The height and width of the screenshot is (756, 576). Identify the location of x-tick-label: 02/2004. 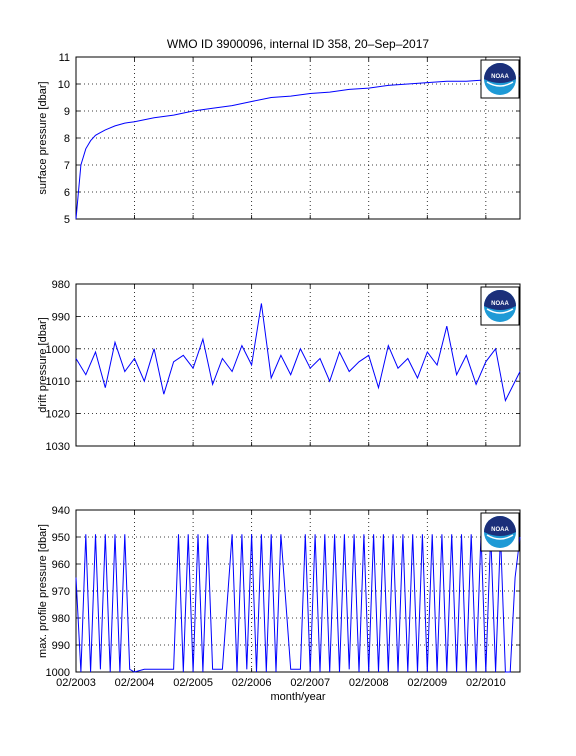
(135, 683).